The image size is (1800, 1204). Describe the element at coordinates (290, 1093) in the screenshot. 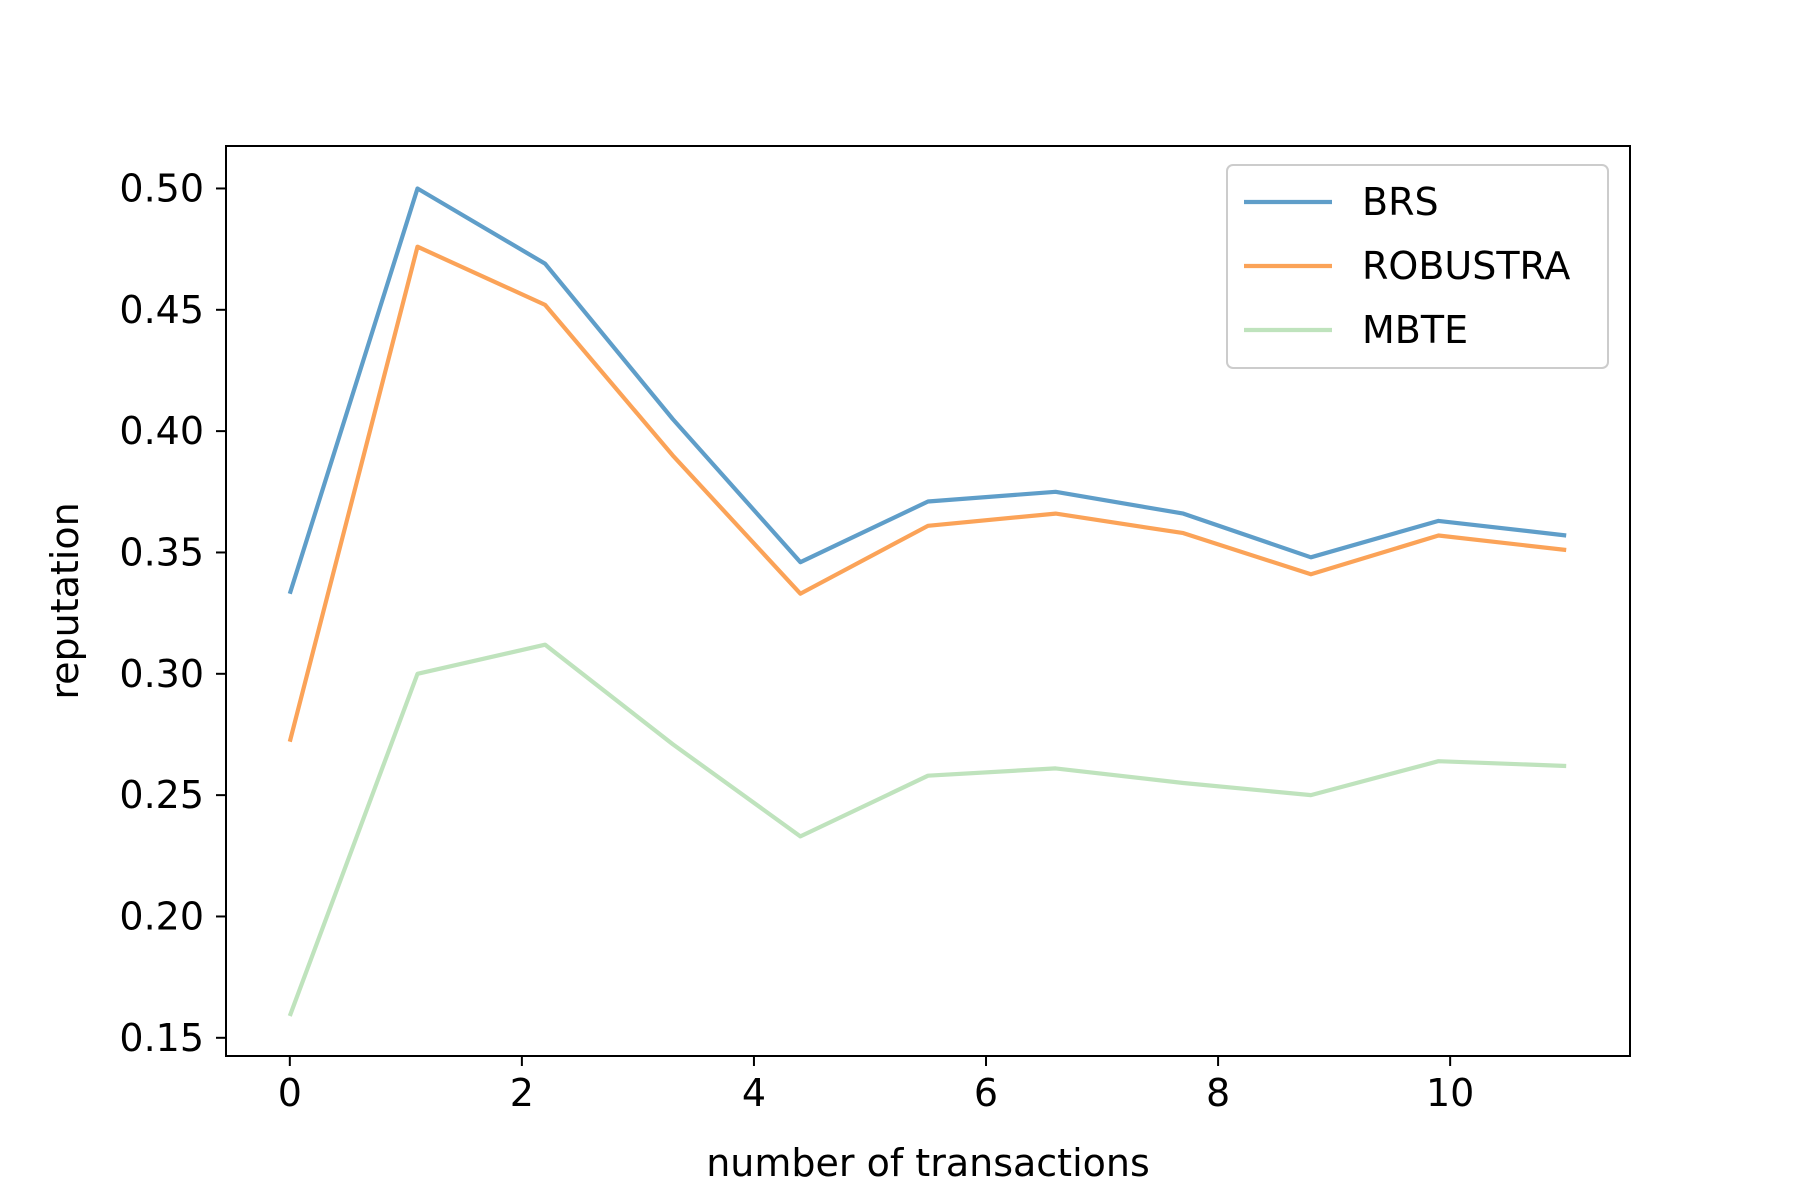

I see `x-tick-label: 0` at that location.